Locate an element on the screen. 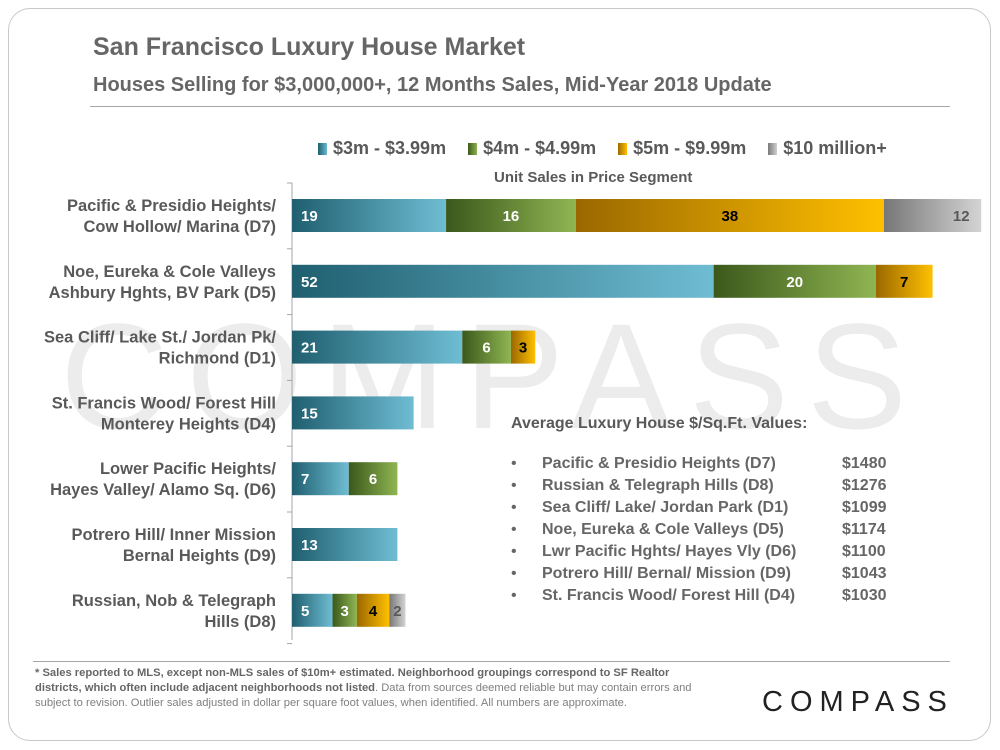 The width and height of the screenshot is (1000, 750). avg-item-value: $1043 is located at coordinates (864, 573).